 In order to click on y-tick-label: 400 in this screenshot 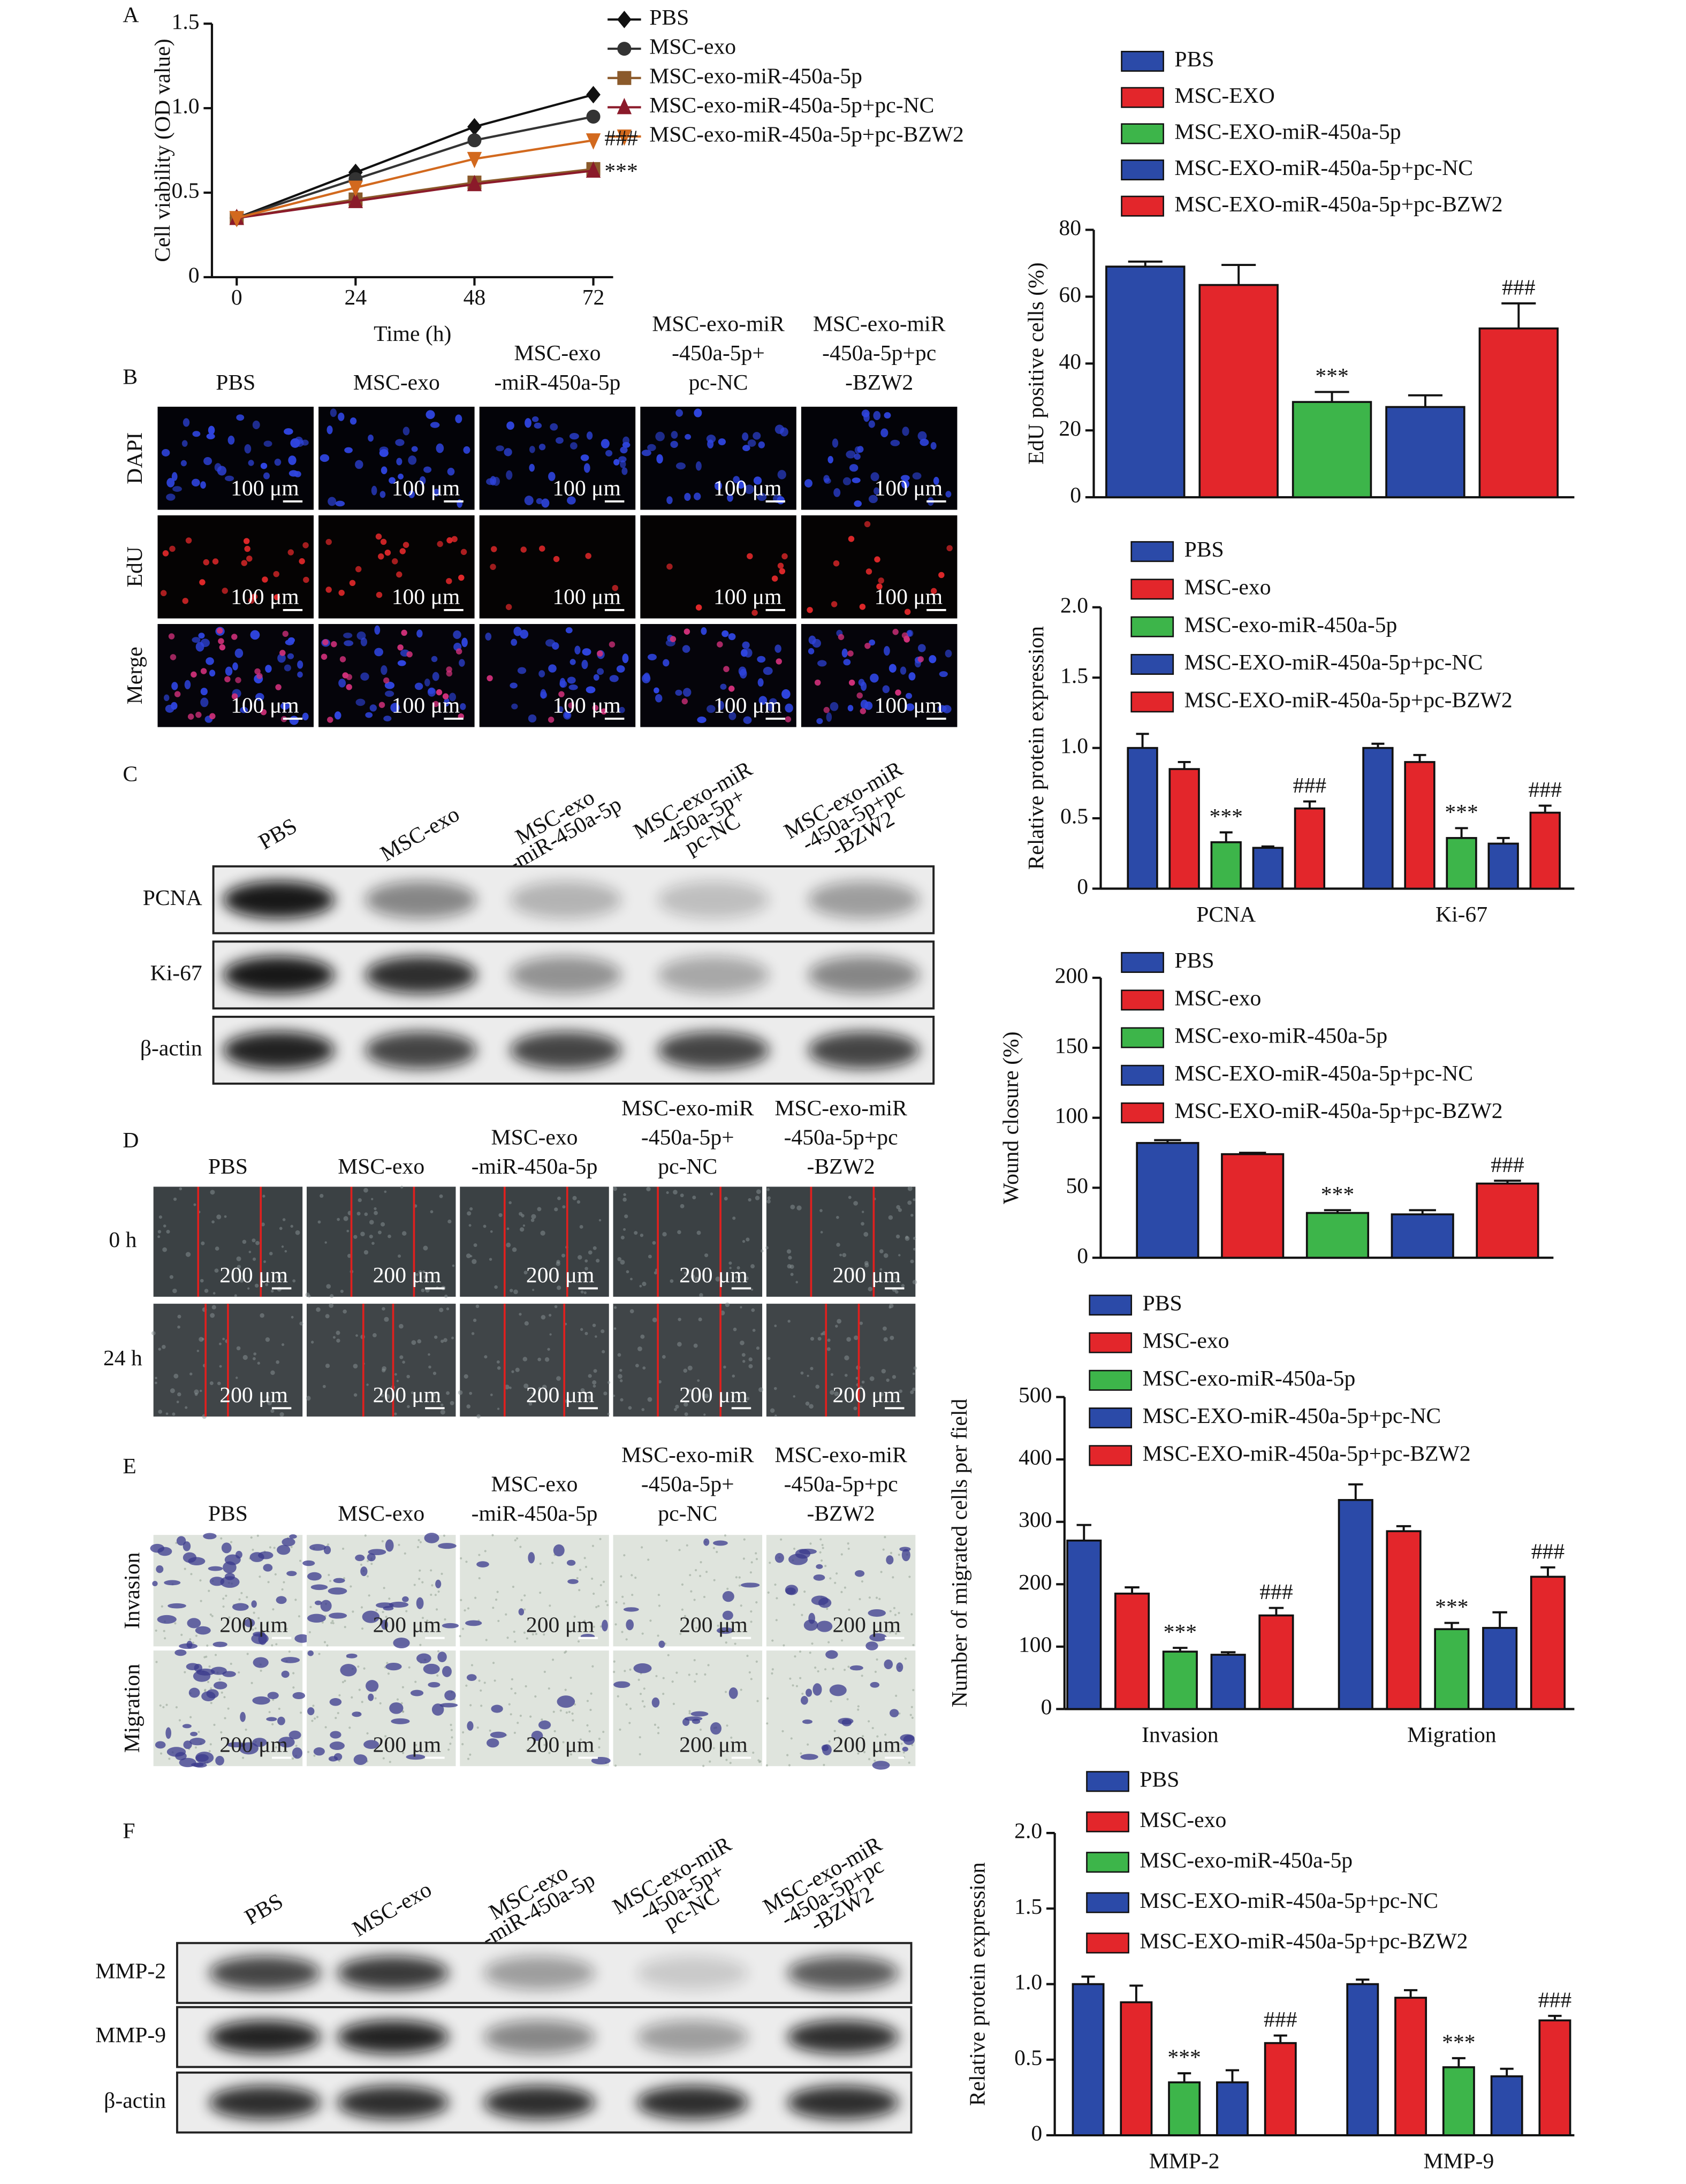, I will do `click(1036, 1457)`.